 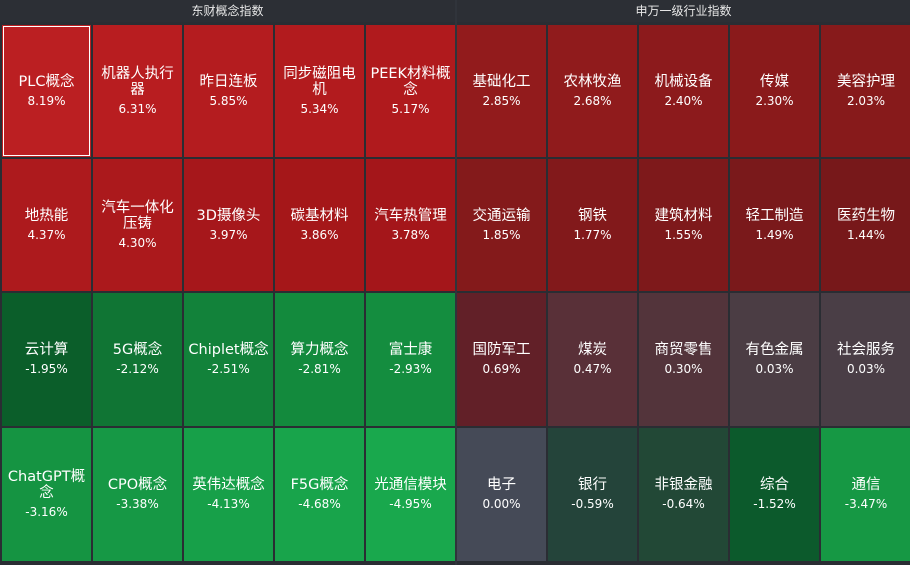 What do you see at coordinates (866, 100) in the screenshot?
I see `tile-change-value: 2.03%` at bounding box center [866, 100].